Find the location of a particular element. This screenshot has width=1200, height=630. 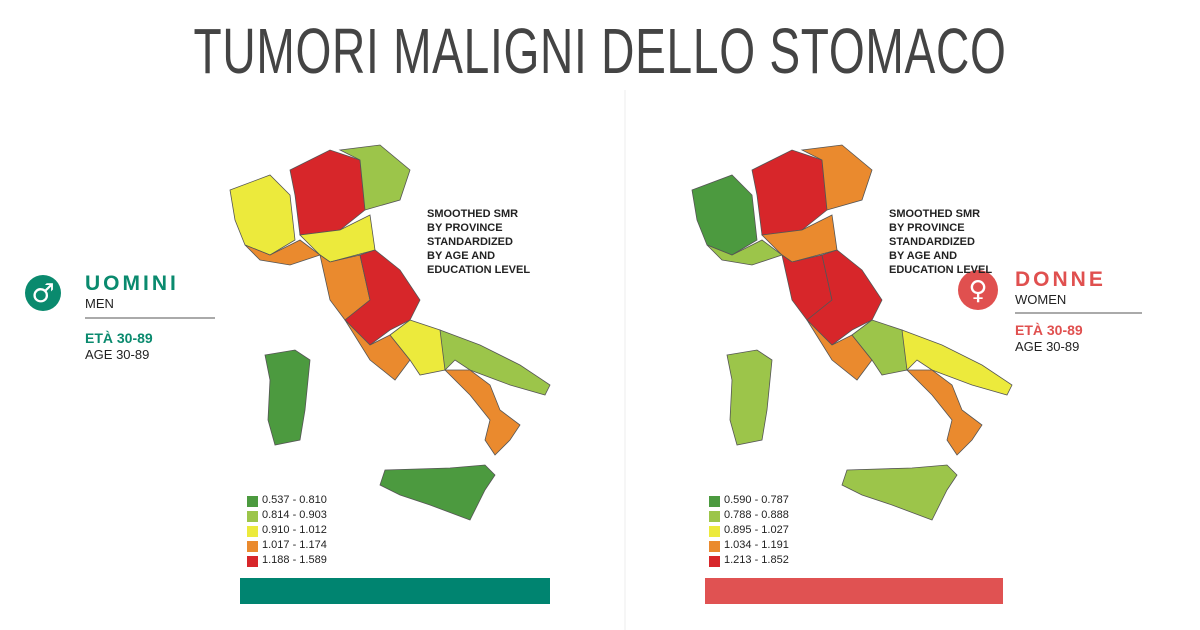

legend-label: 0.537 - 0.810 is located at coordinates (294, 500).